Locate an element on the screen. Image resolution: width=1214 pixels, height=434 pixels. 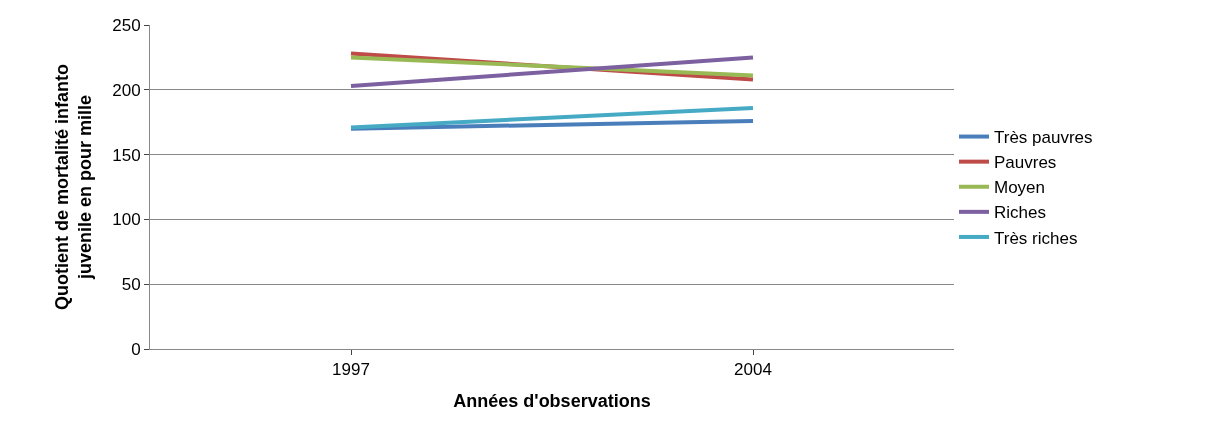
y-tick-label: 150 is located at coordinates (126, 155).